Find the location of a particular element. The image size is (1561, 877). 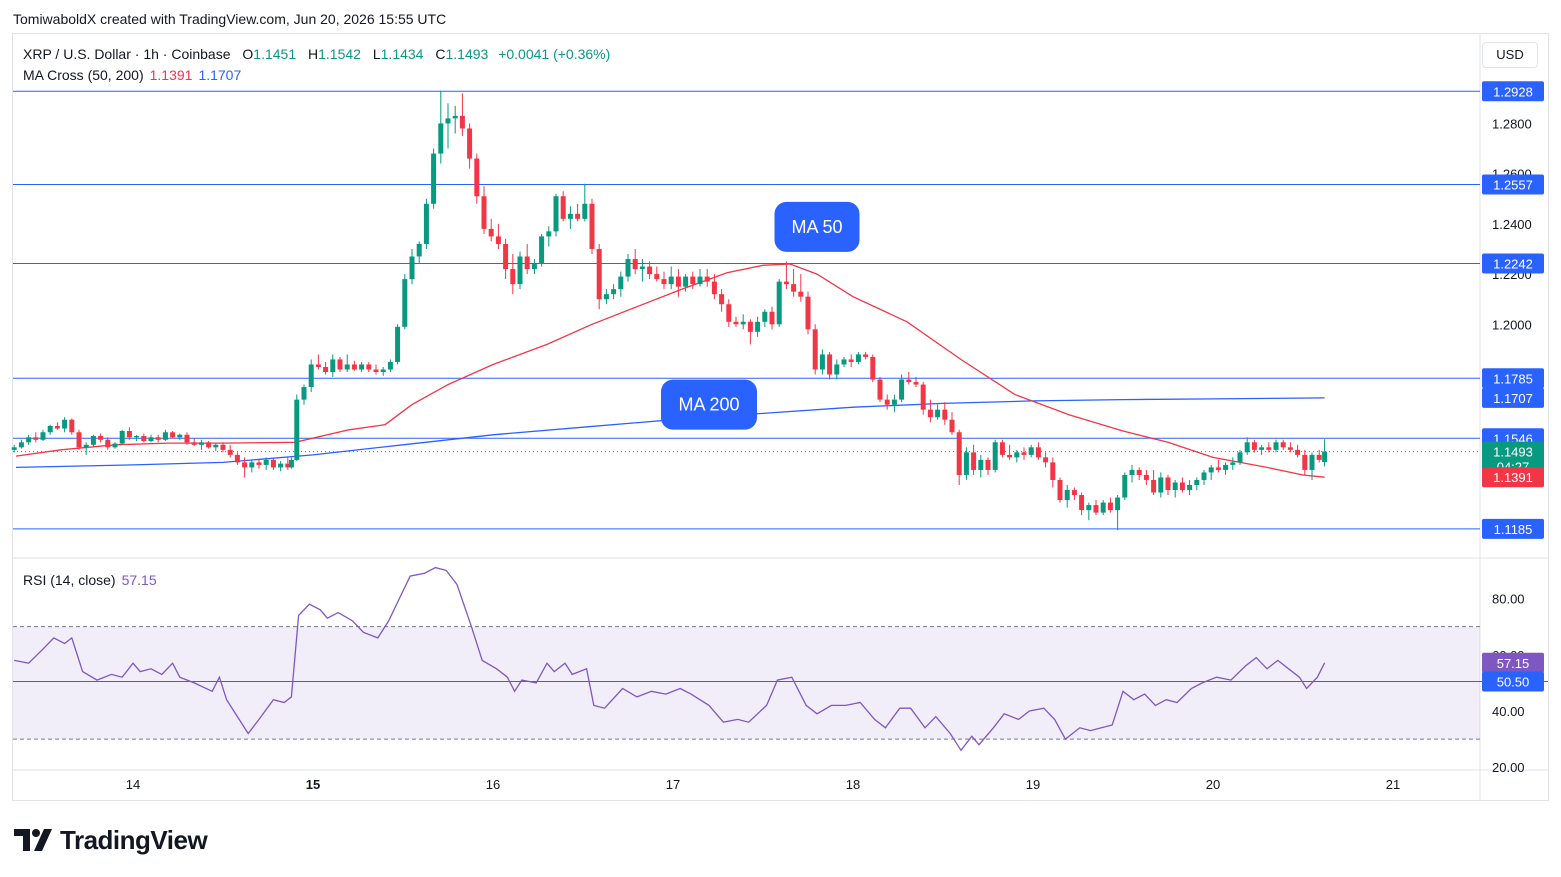

change-value: +0.0041 (+0.36%) is located at coordinates (554, 54).